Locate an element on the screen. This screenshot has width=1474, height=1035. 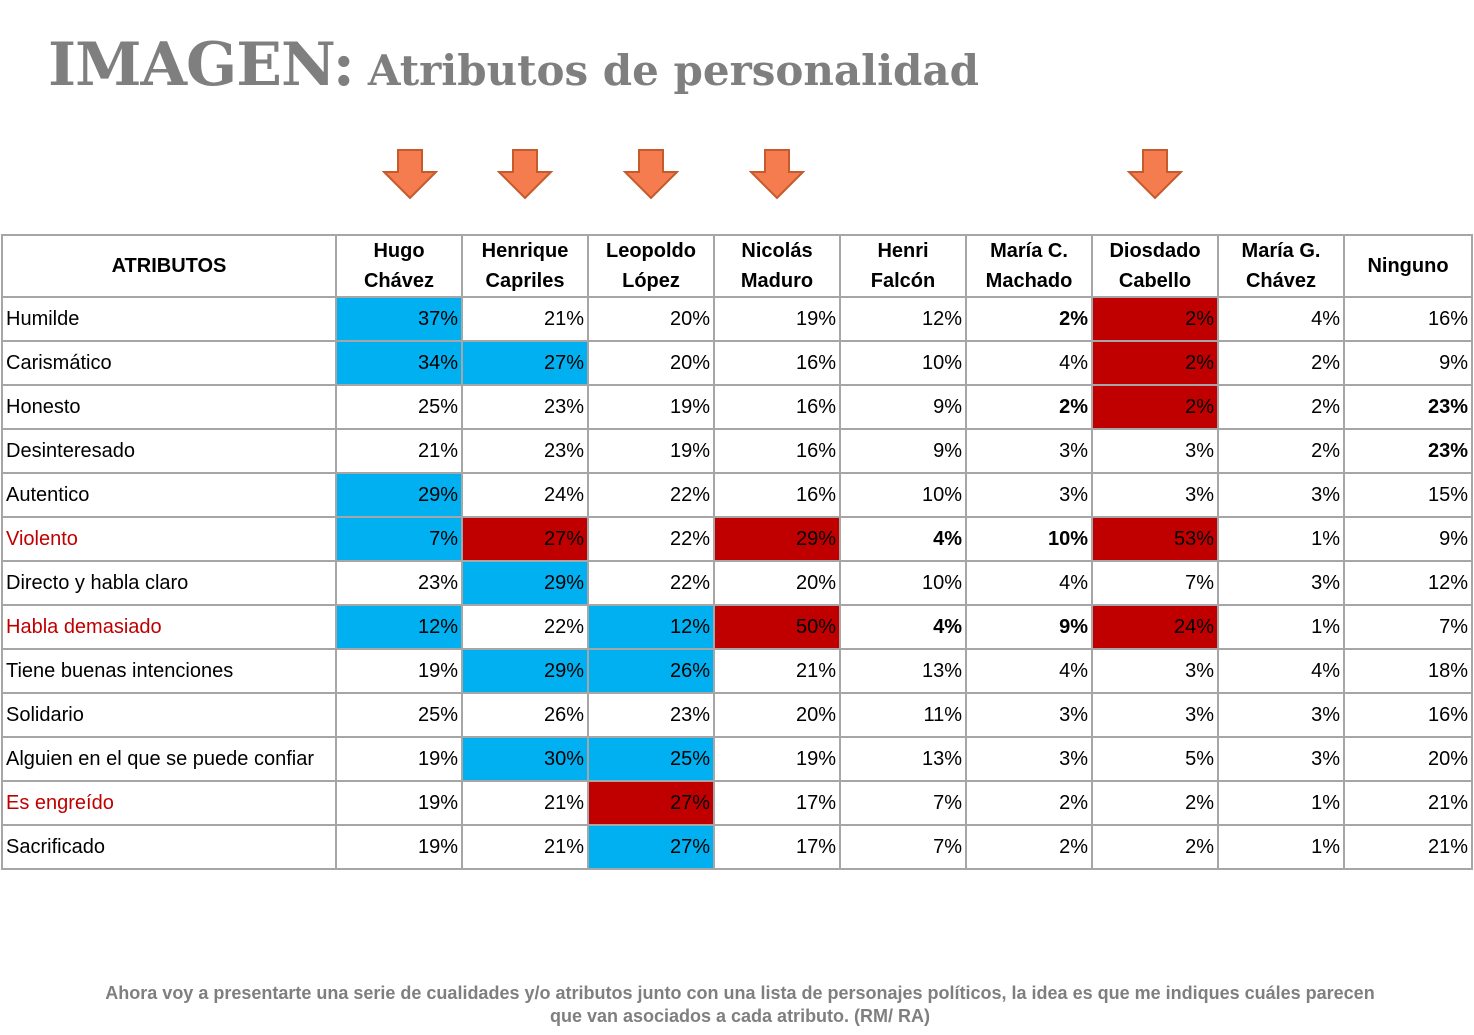
value-cell: 13% is located at coordinates (903, 671).